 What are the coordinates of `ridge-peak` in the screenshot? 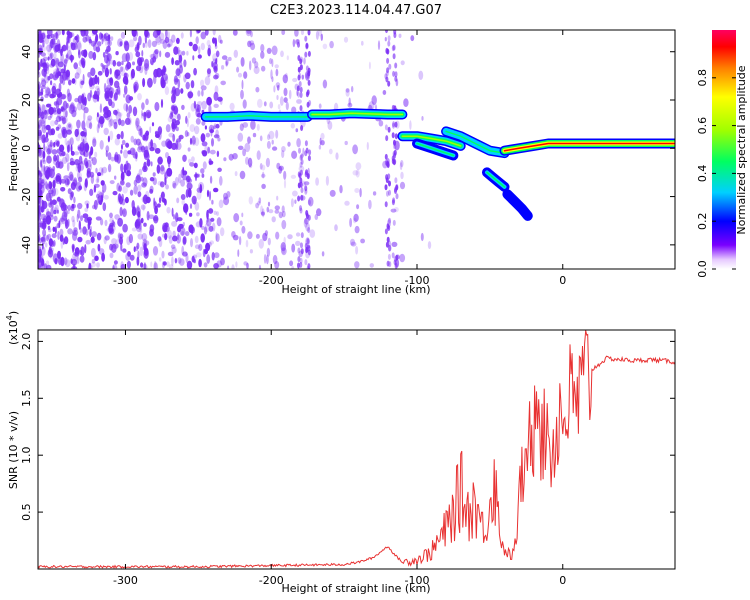 It's located at (517, 205).